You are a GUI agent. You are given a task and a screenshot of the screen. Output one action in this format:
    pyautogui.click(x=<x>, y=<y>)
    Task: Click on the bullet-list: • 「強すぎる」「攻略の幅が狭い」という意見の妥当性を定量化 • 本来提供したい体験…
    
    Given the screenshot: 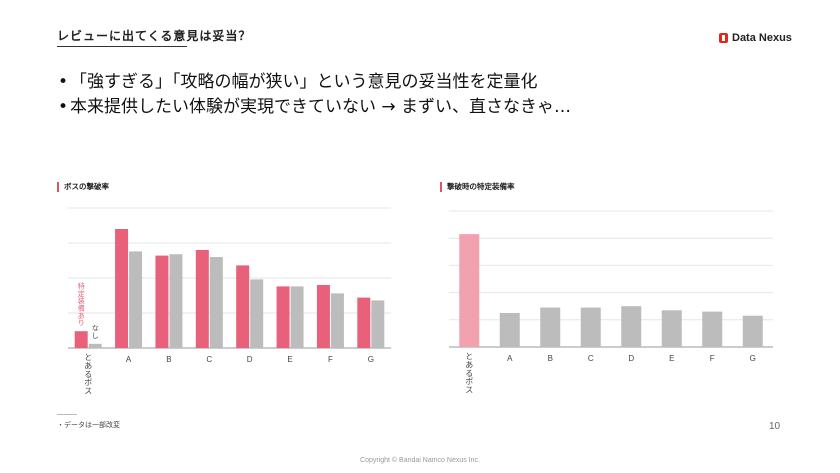 What is the action you would take?
    pyautogui.click(x=314, y=95)
    